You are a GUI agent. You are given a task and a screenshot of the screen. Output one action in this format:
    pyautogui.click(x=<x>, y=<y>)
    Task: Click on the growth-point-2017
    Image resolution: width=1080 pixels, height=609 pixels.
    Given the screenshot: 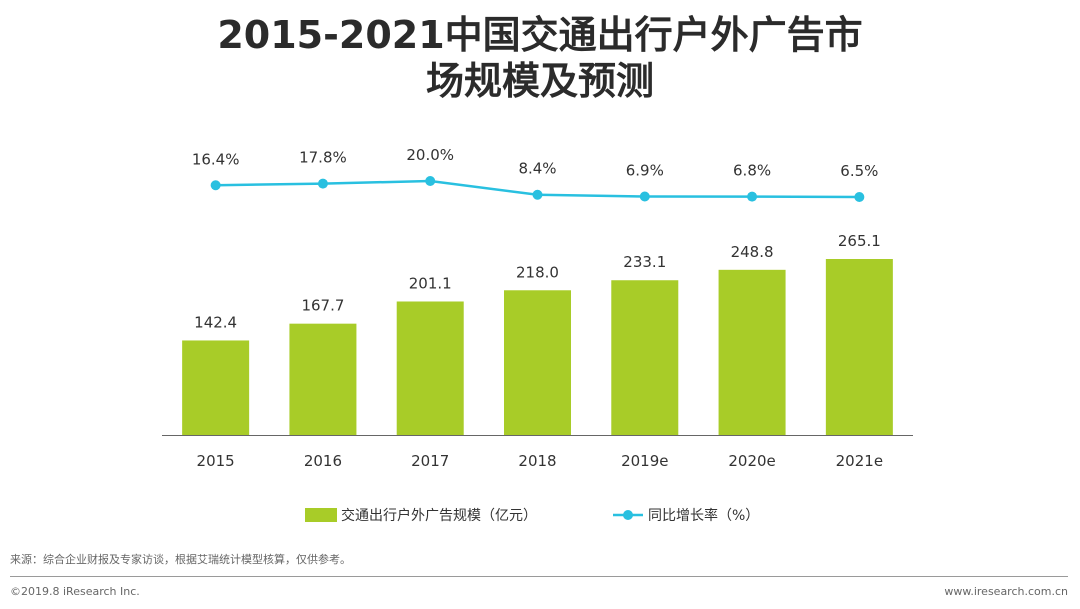 What is the action you would take?
    pyautogui.click(x=430, y=181)
    